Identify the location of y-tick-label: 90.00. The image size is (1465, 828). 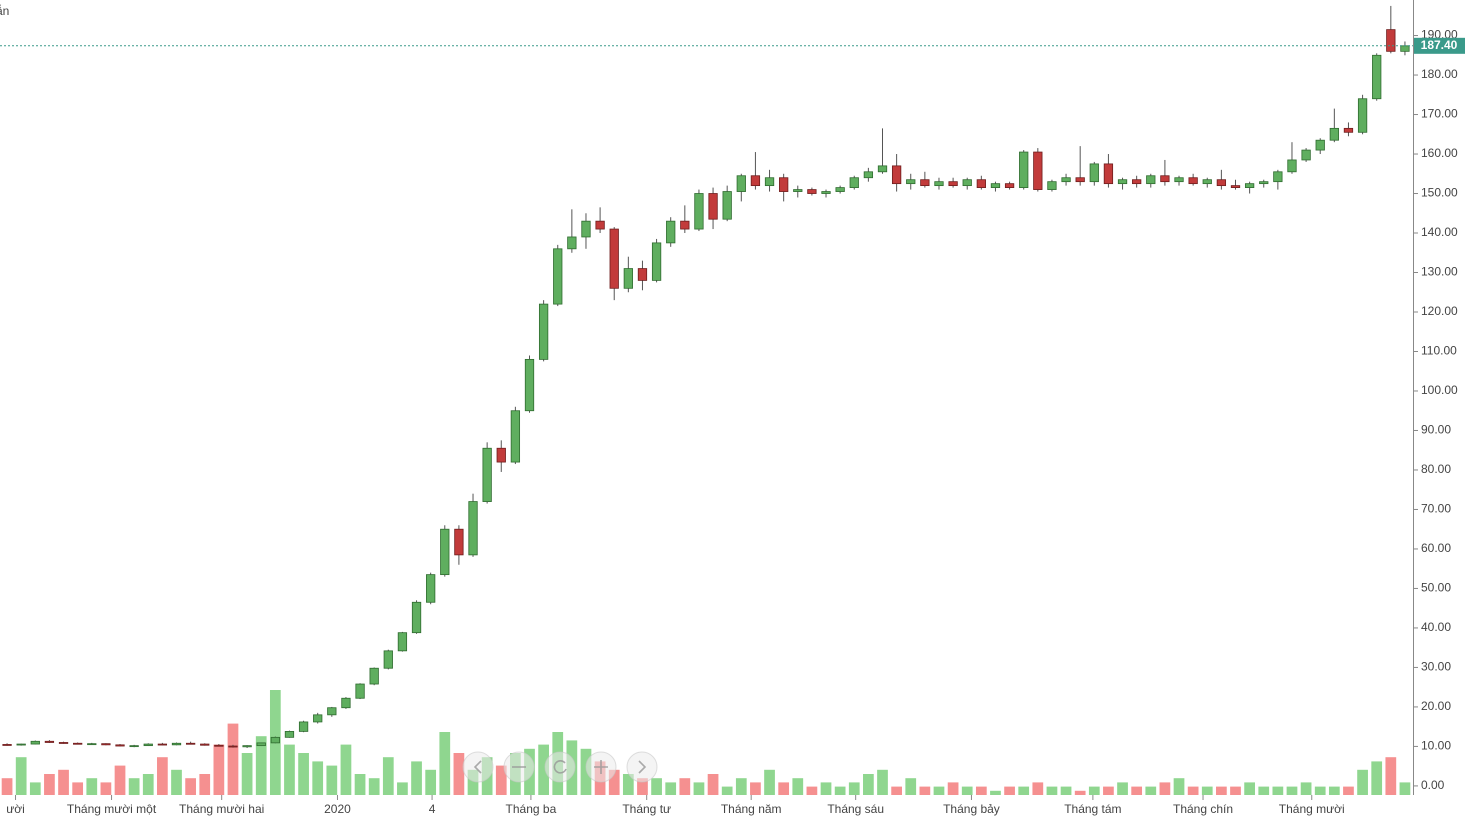
(1436, 430).